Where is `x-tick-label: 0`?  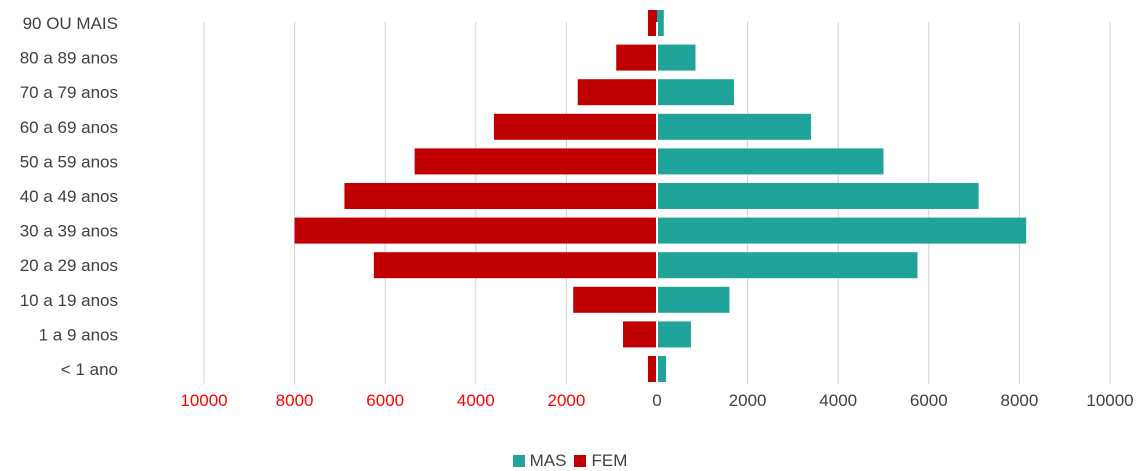
x-tick-label: 0 is located at coordinates (656, 400).